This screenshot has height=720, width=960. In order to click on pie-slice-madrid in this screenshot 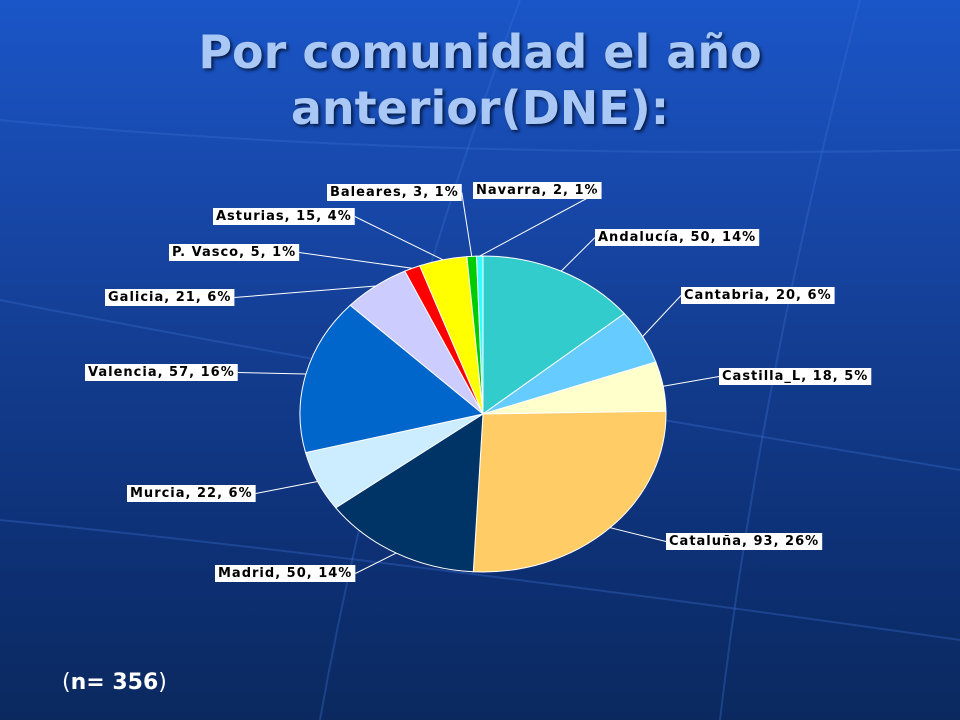, I will do `click(409, 493)`.